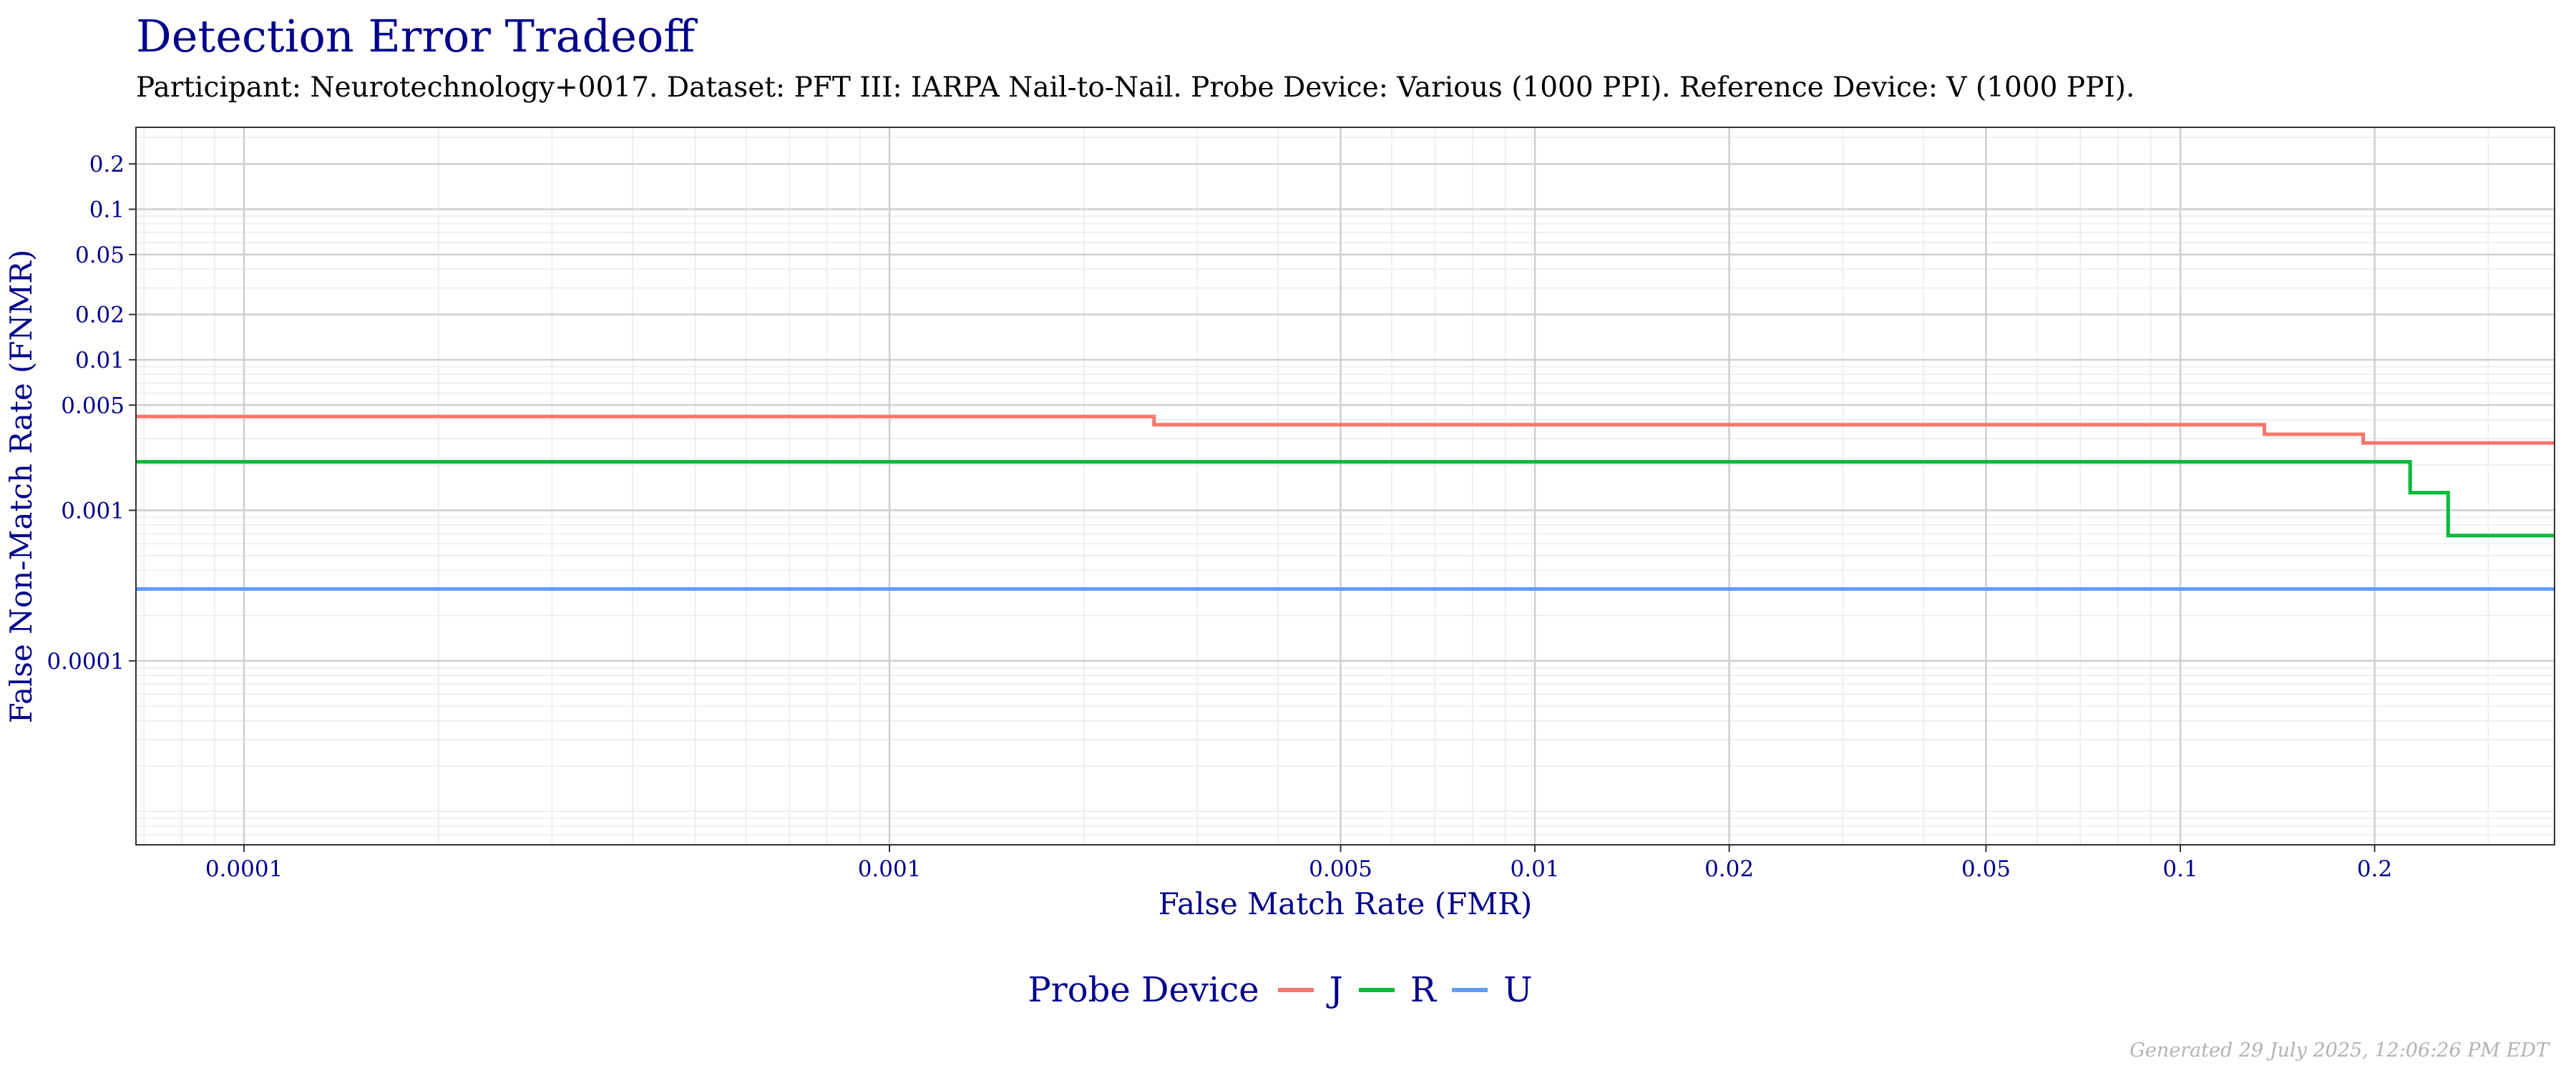 This screenshot has width=2576, height=1073. What do you see at coordinates (244, 869) in the screenshot?
I see `x-tick-label: 0.0001` at bounding box center [244, 869].